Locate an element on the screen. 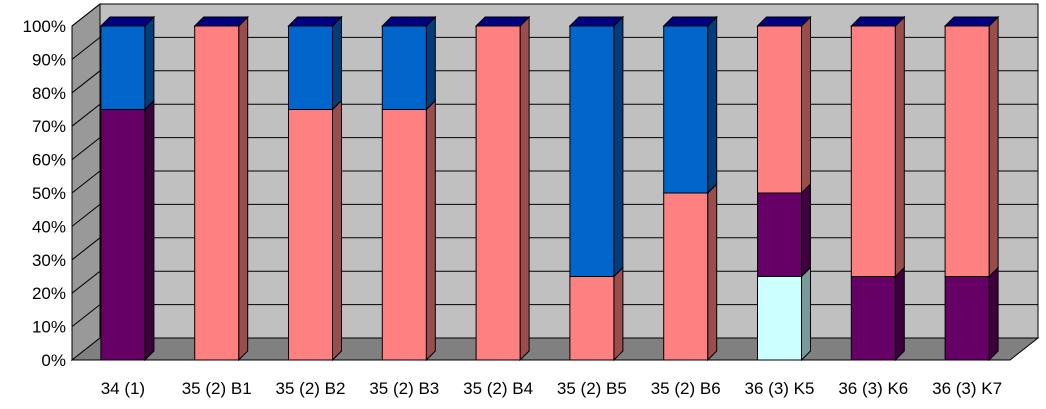 The height and width of the screenshot is (409, 1046). y-tick-label: 50% is located at coordinates (49, 193).